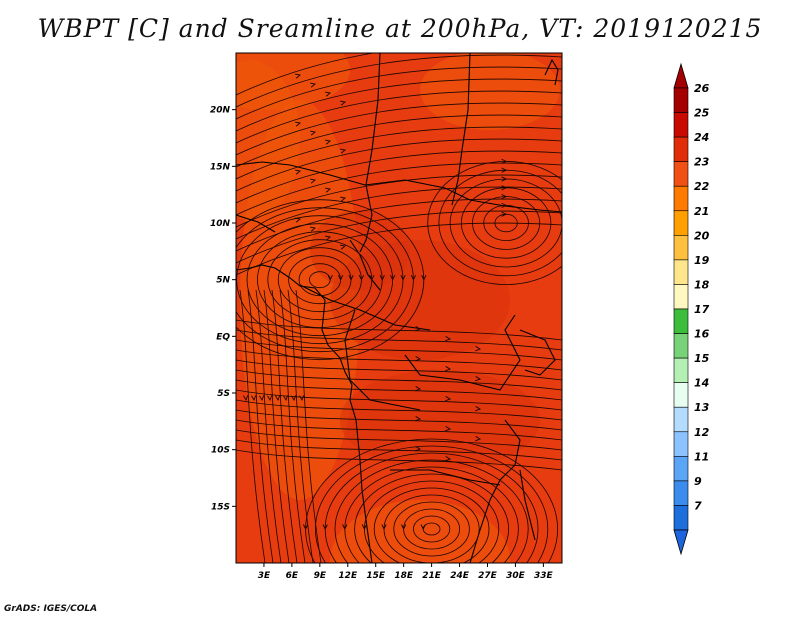  Describe the element at coordinates (698, 481) in the screenshot. I see `colorbar-label: 9` at that location.